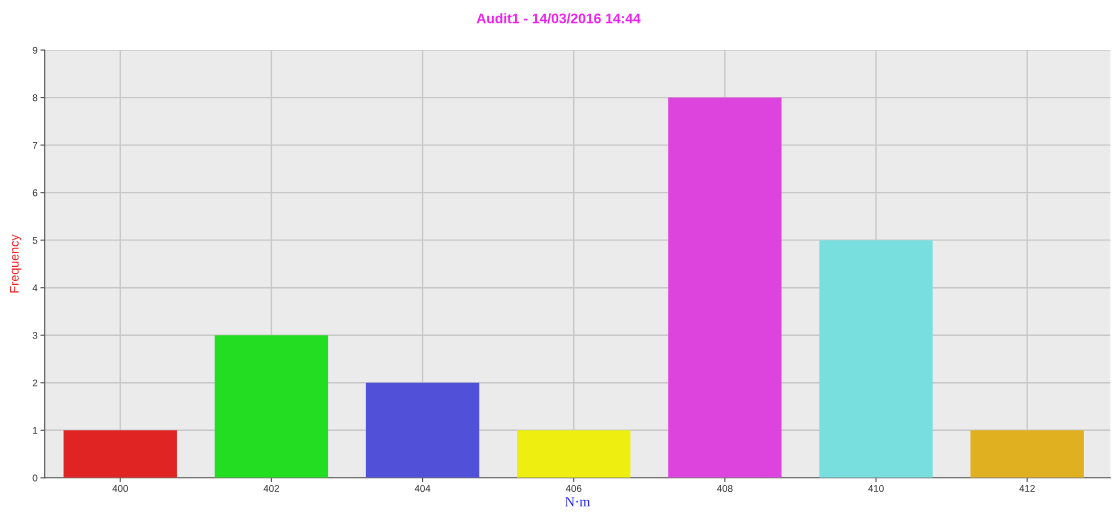 The width and height of the screenshot is (1117, 516). Describe the element at coordinates (577, 502) in the screenshot. I see `x-axis-title: N·m` at that location.